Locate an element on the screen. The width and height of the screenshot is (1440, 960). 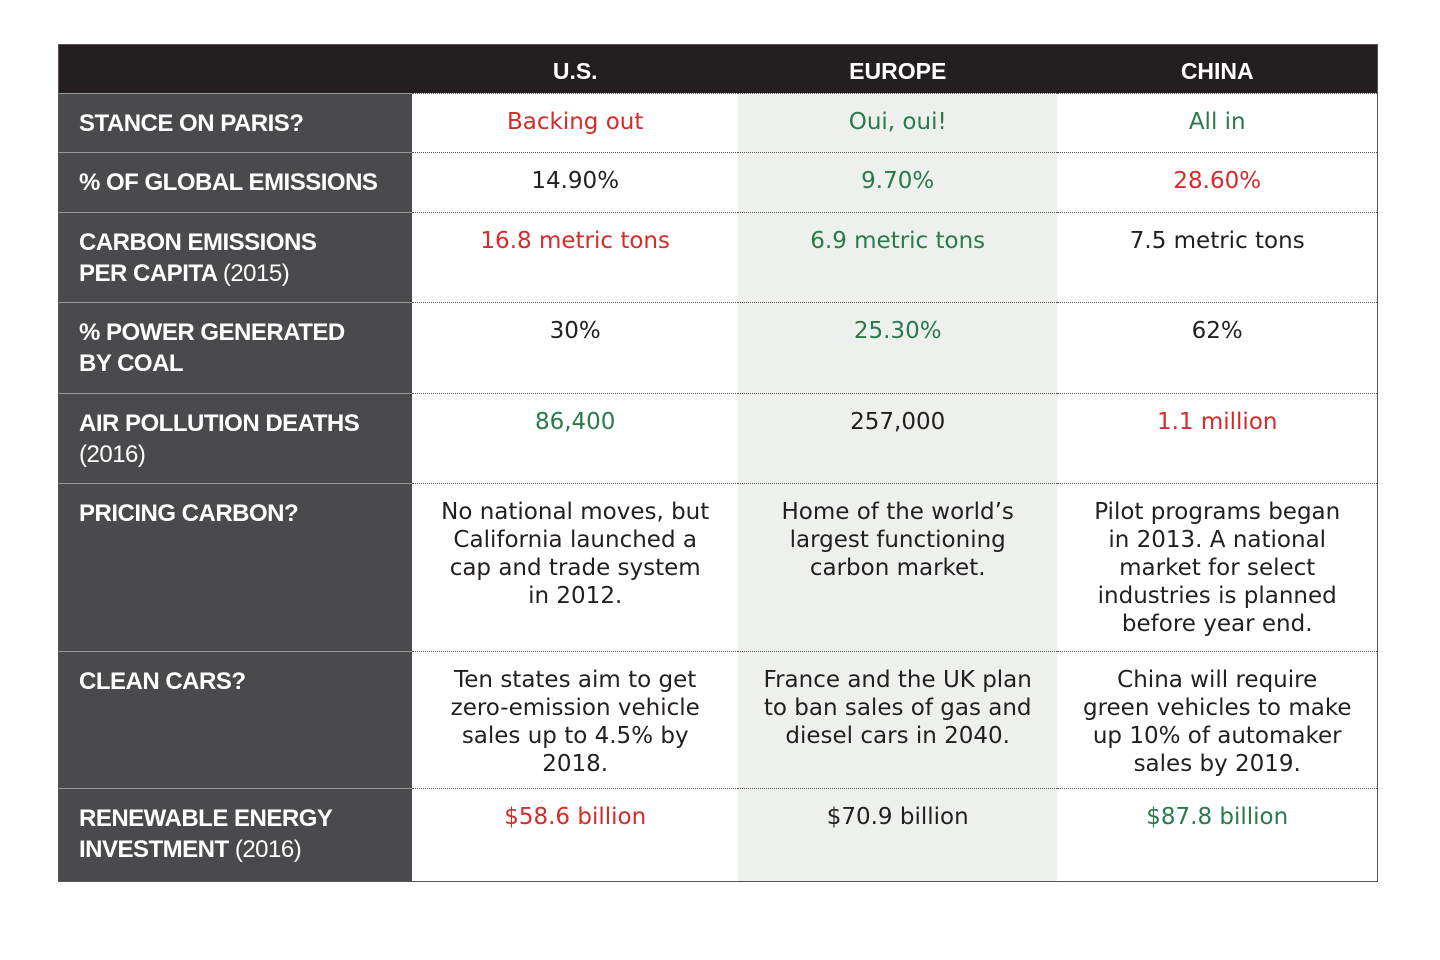
table-cell: $58.6 billion is located at coordinates (575, 834).